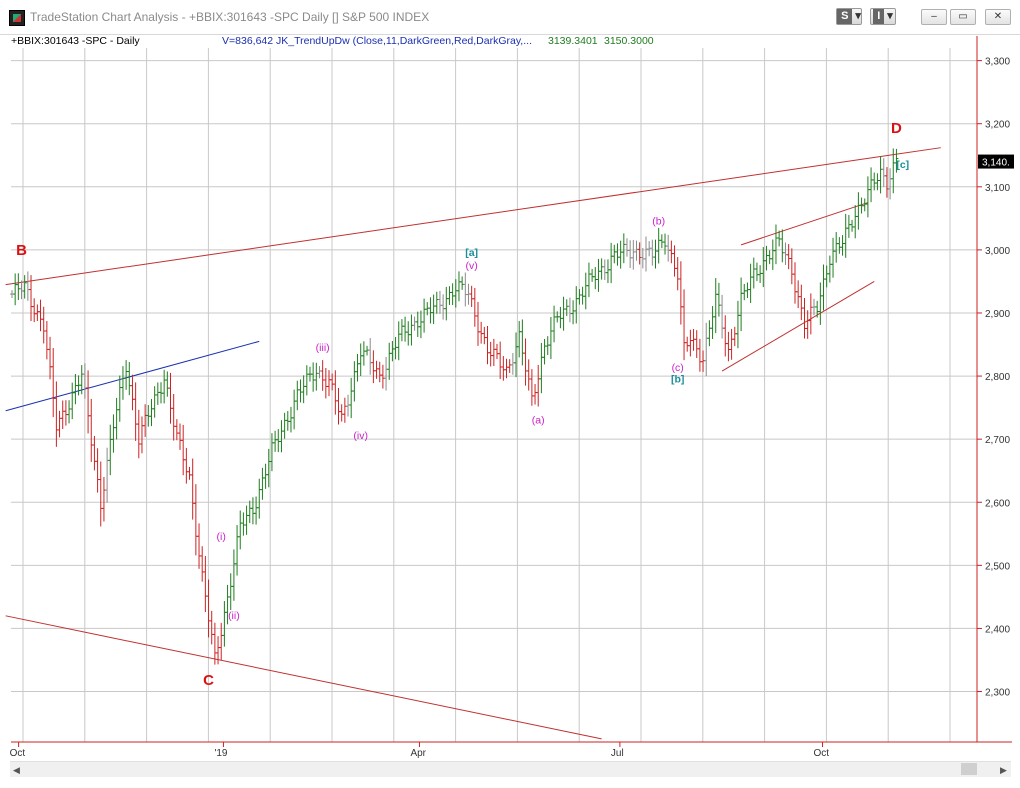 This screenshot has height=788, width=1020. I want to click on y-tick-label: 2,500, so click(997, 566).